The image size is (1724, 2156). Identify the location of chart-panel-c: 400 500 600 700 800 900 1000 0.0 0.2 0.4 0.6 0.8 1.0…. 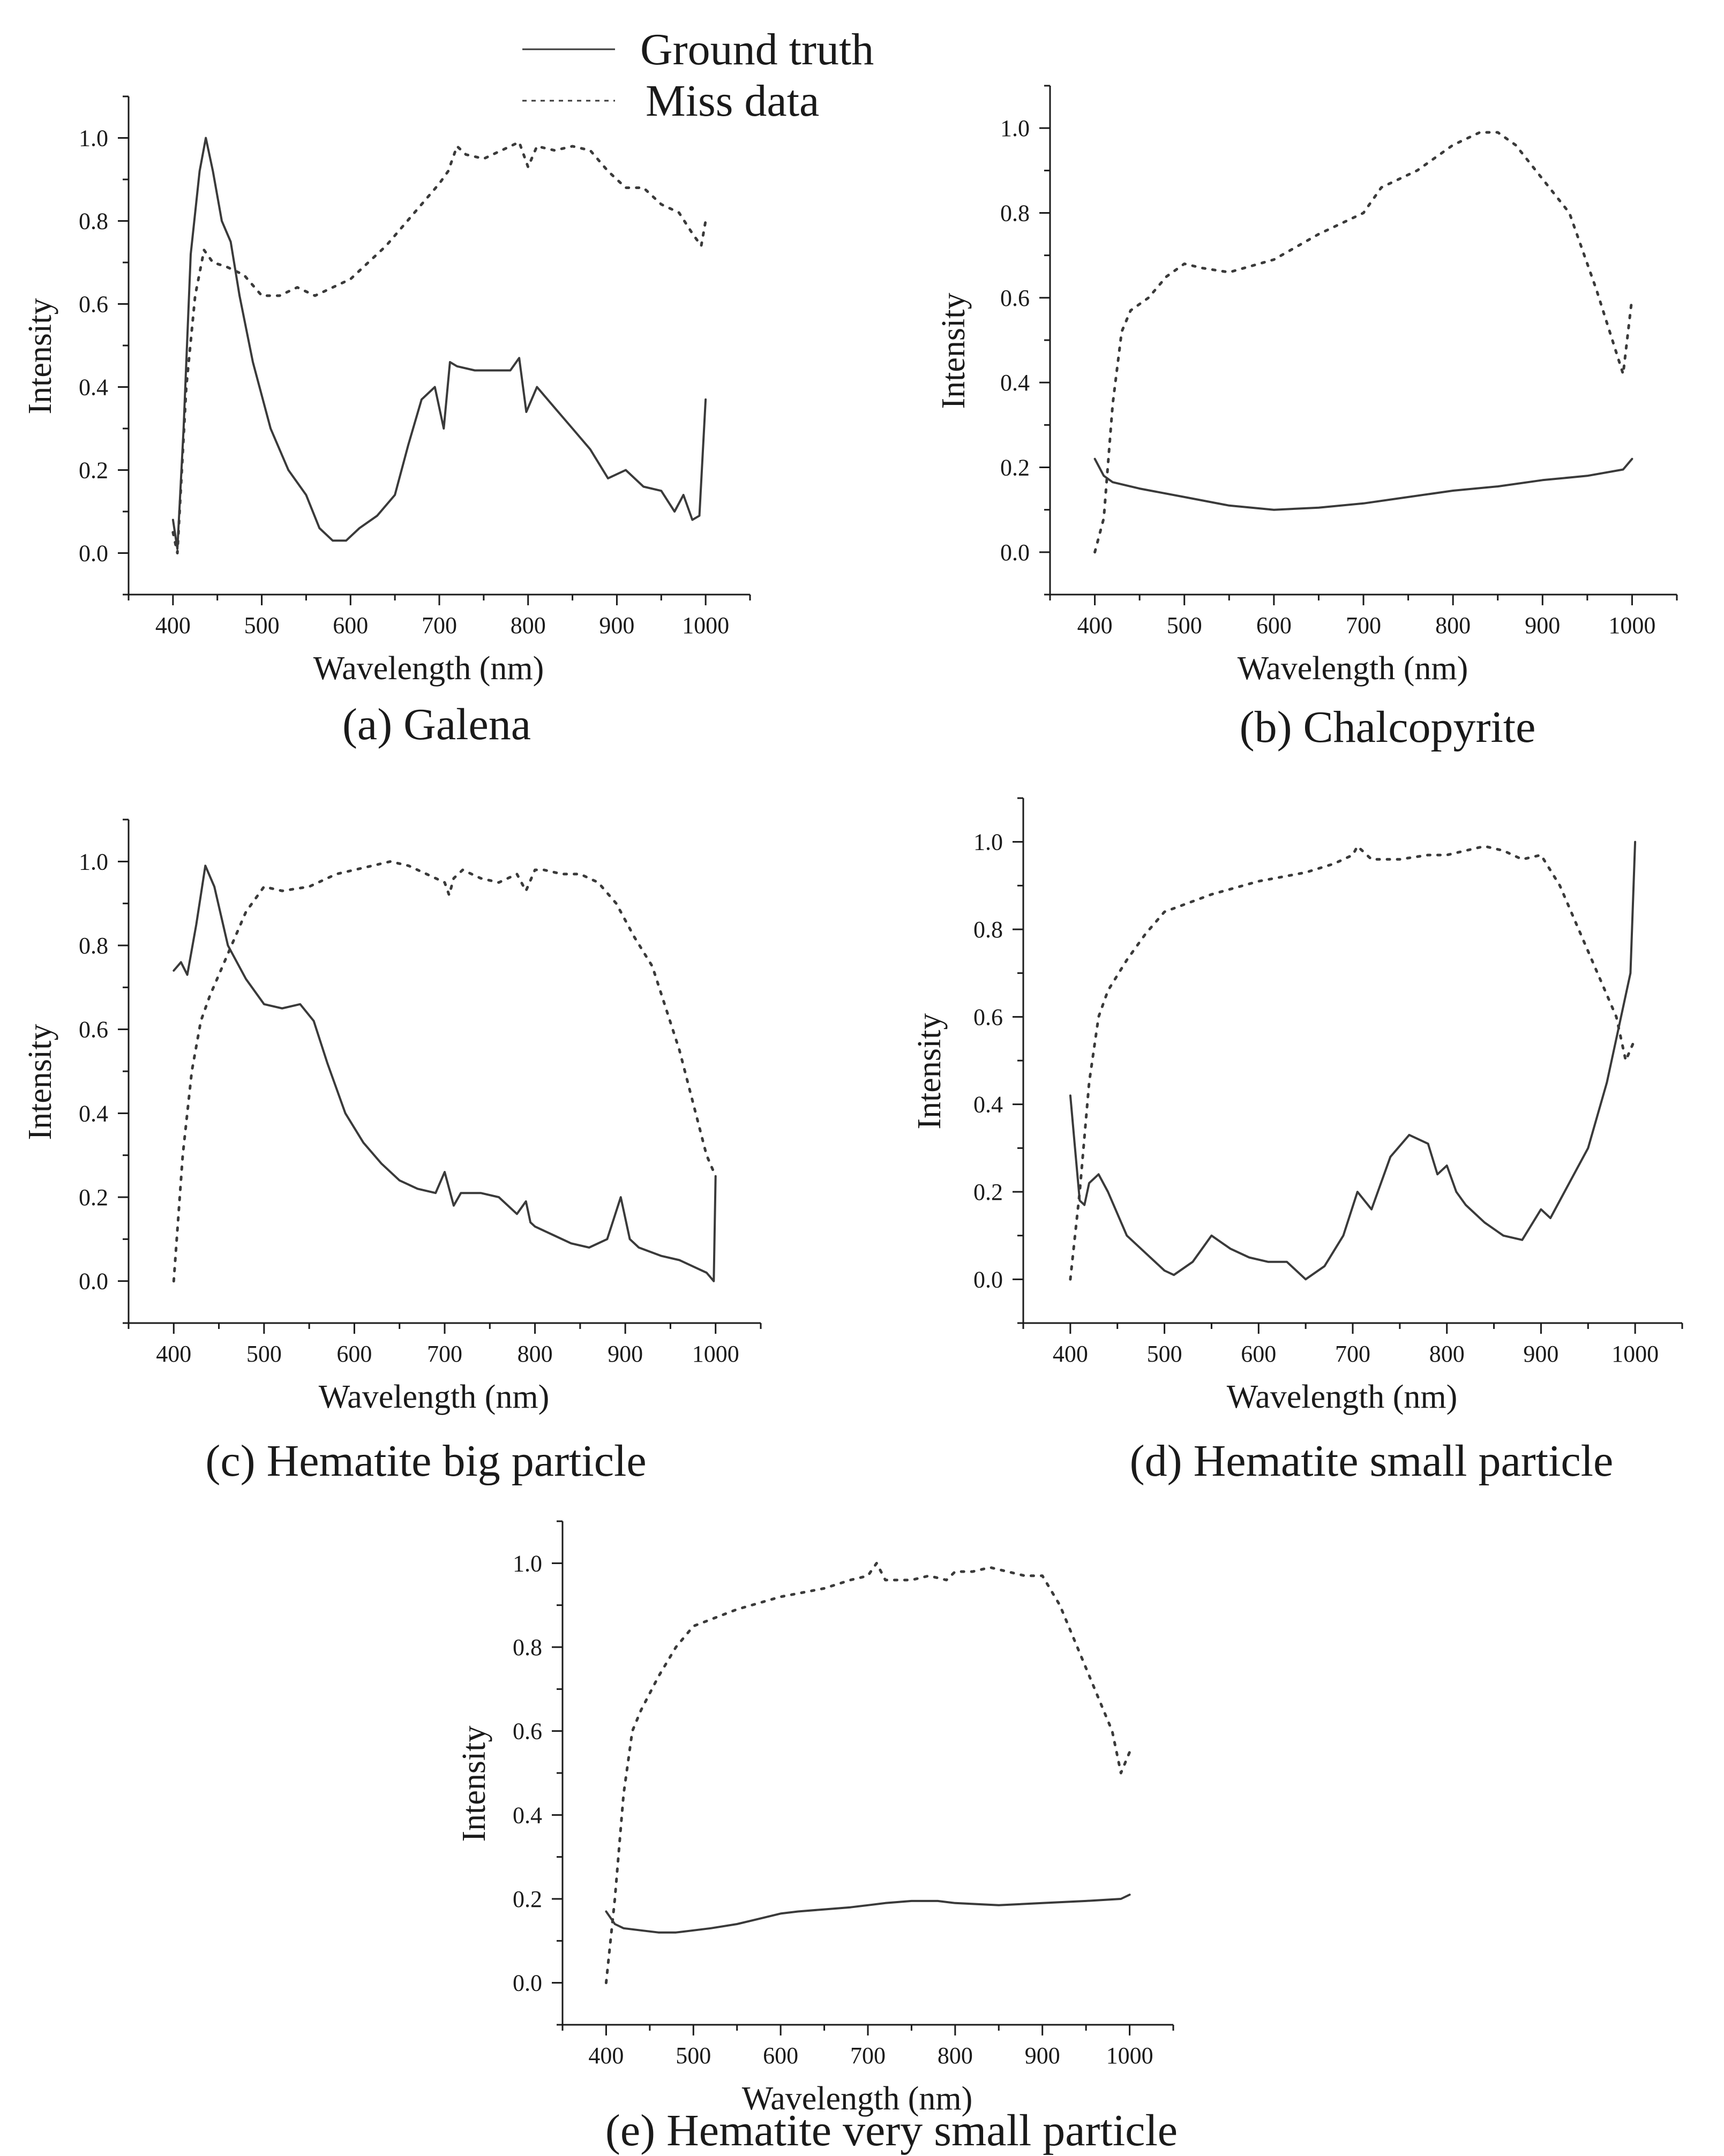
(392, 1152).